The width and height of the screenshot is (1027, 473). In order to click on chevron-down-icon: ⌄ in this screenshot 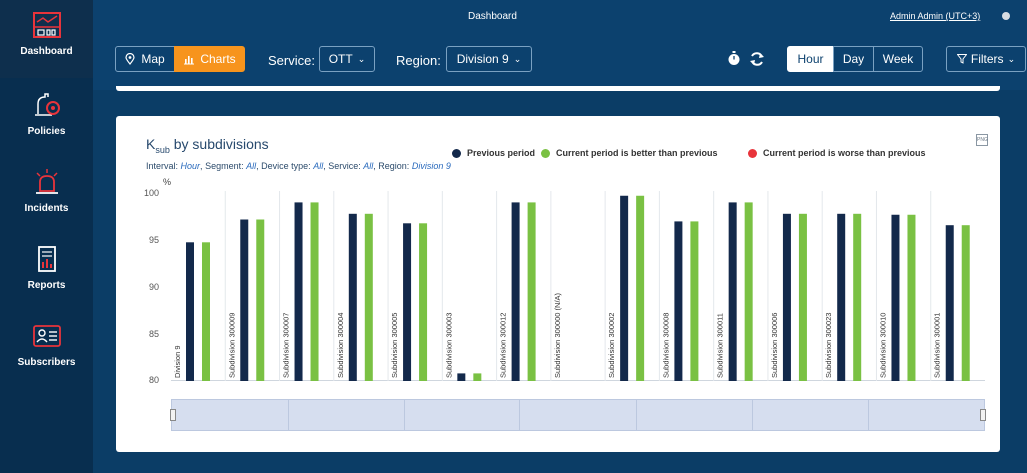, I will do `click(1011, 58)`.